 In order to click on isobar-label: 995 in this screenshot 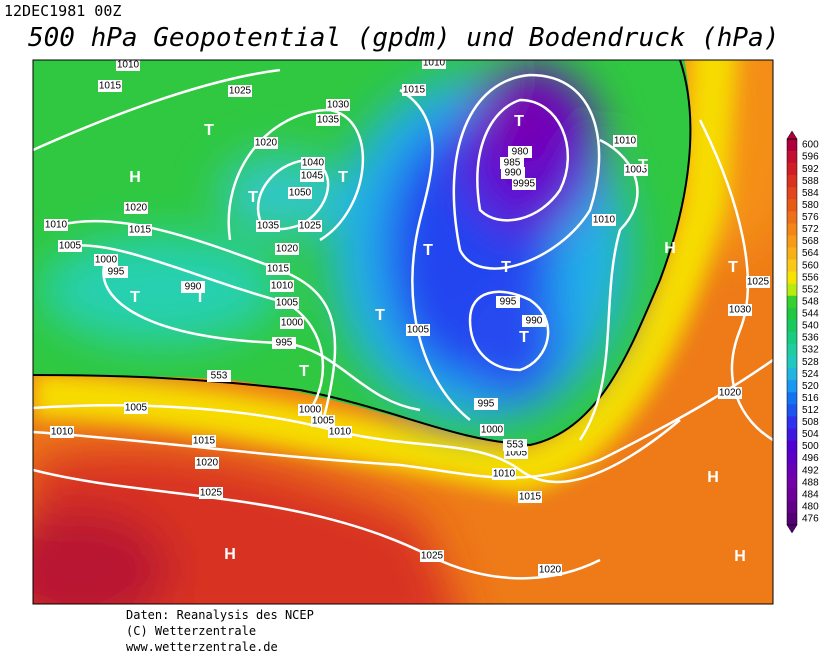, I will do `click(486, 404)`.